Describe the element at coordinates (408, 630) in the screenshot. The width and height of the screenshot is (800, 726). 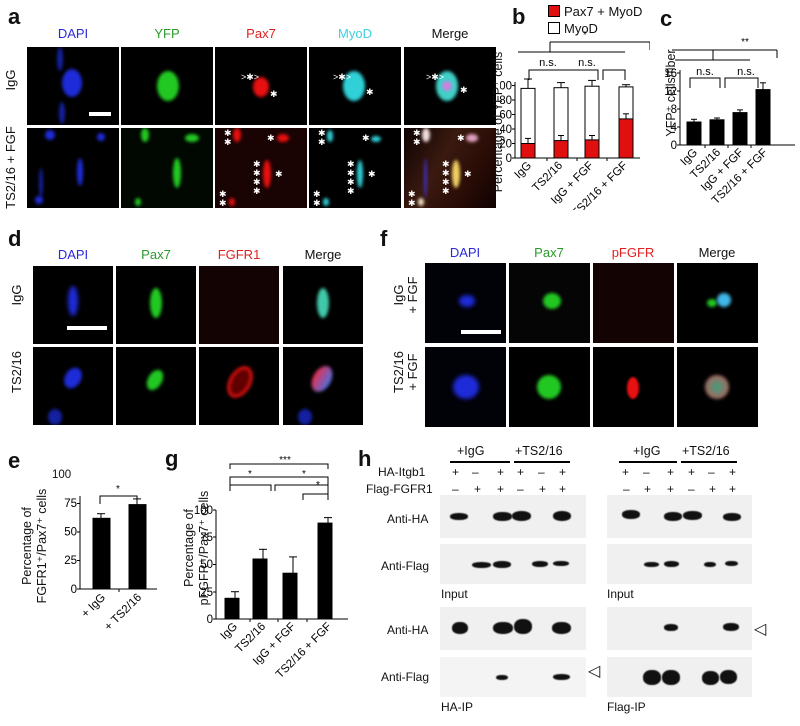
I see `h-blot-label-ip-anti-ha: Anti-HA` at that location.